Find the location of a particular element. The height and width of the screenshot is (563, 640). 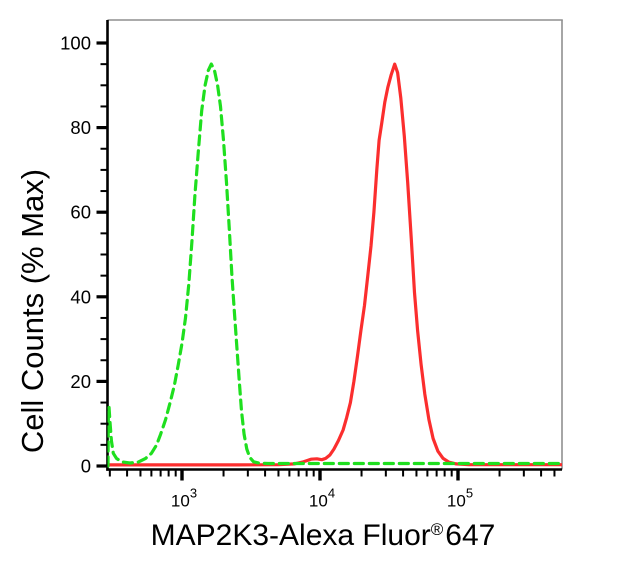

x-axis-title-prefix: MAP2K3-Alexa Fluor is located at coordinates (290, 535).